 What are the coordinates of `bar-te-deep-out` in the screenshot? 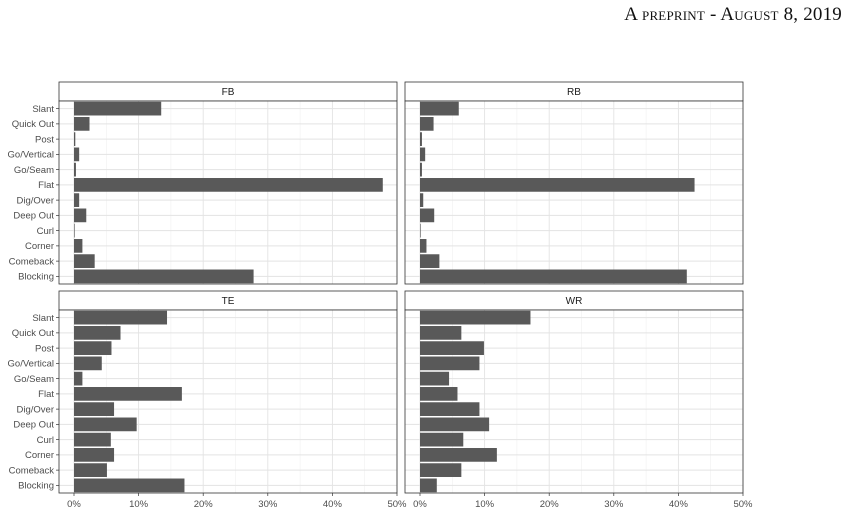 It's located at (105, 424).